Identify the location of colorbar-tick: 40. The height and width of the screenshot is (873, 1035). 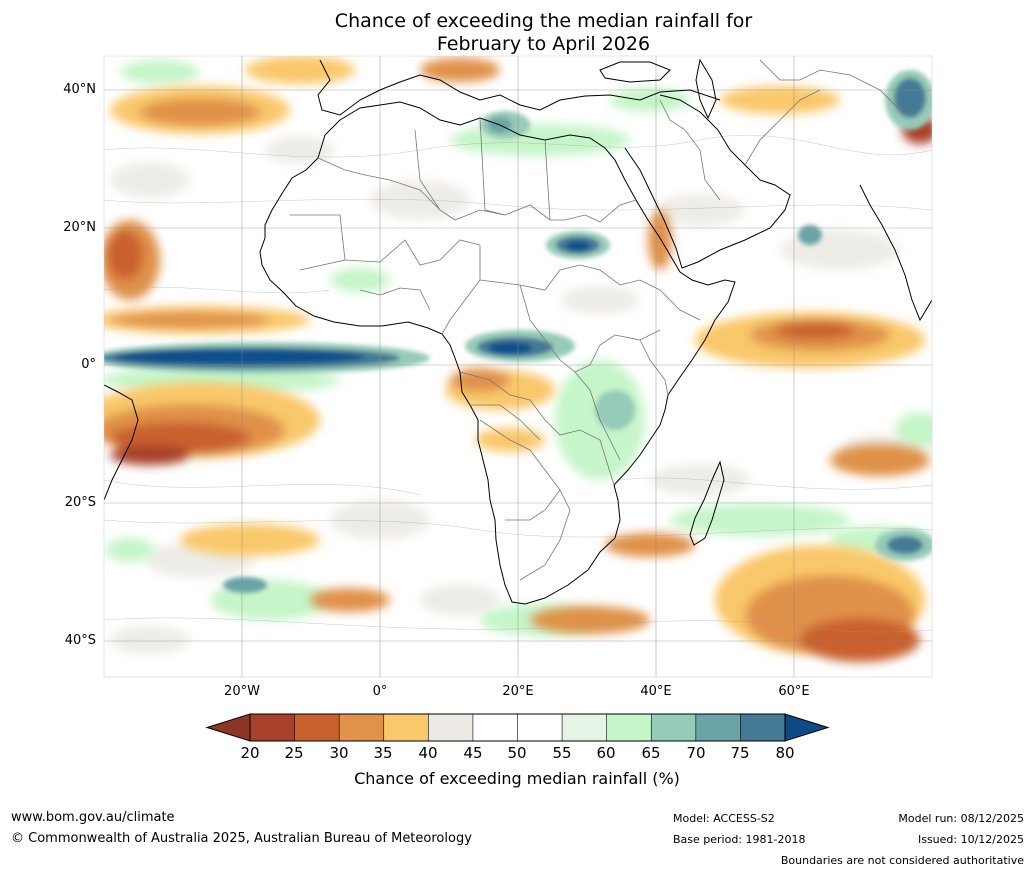
(428, 753).